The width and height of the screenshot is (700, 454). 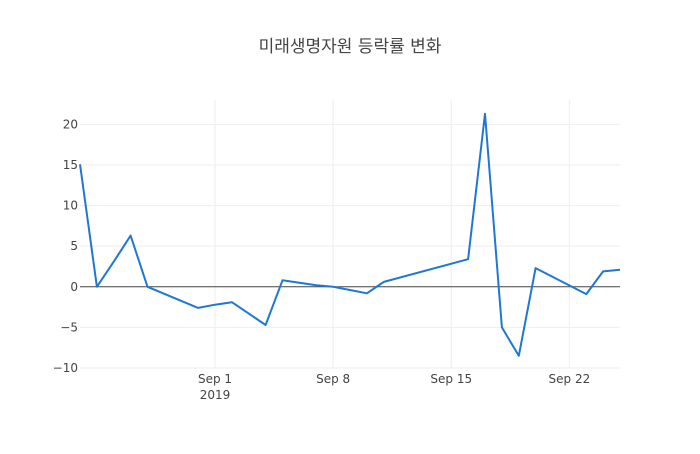 I want to click on x-tick-label: Sep 8, so click(x=333, y=379).